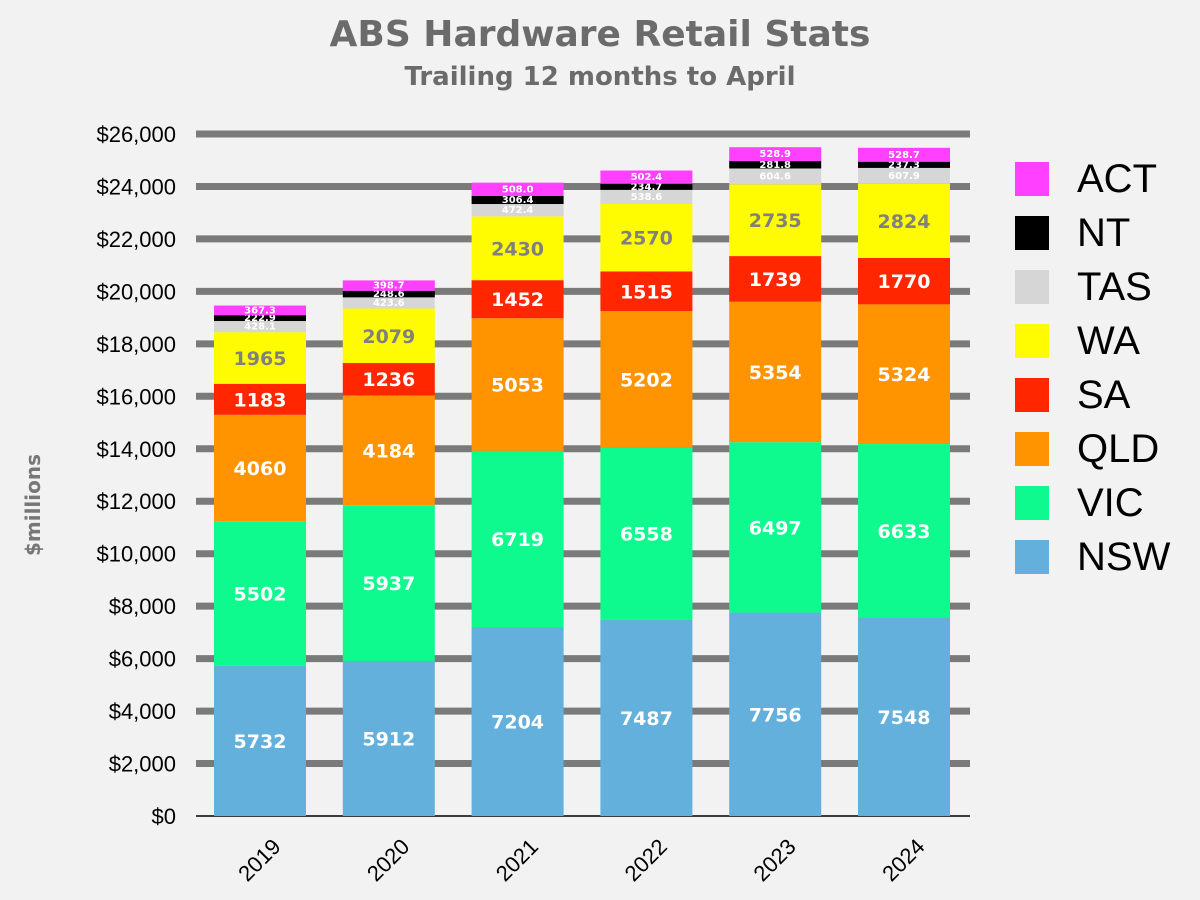  I want to click on data-label: 6558, so click(646, 535).